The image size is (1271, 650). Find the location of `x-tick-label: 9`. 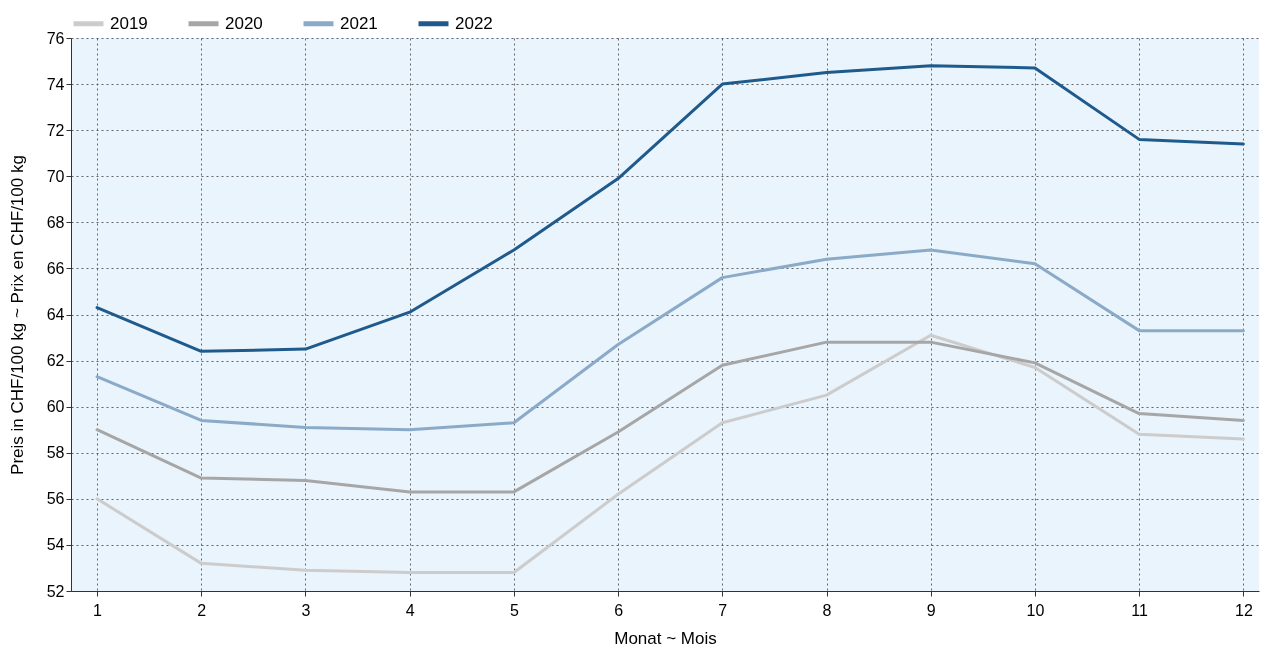

x-tick-label: 9 is located at coordinates (931, 610).